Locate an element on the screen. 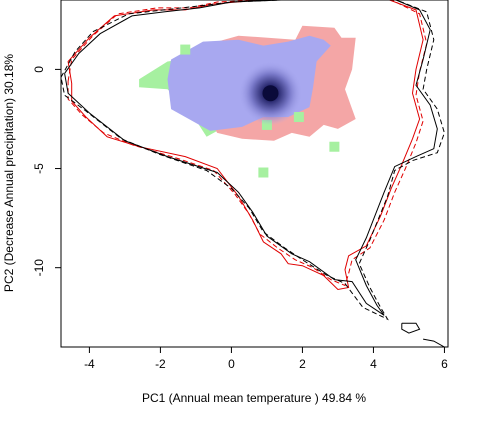 The width and height of the screenshot is (480, 422). x-tick-label: 6 is located at coordinates (444, 364).